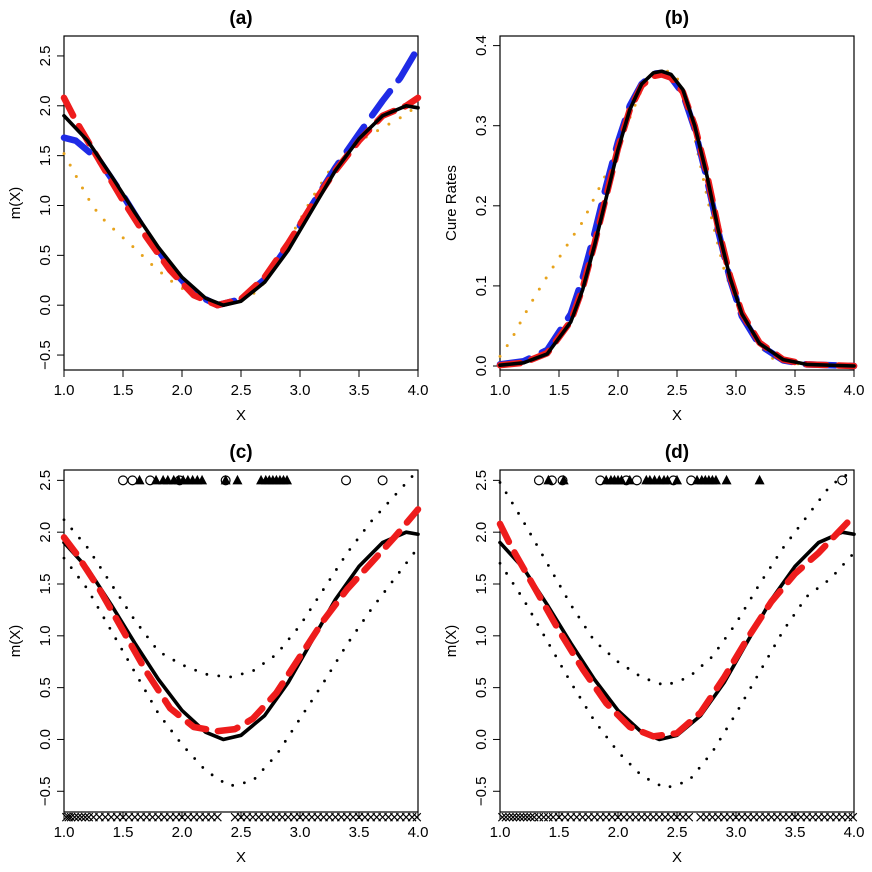  Describe the element at coordinates (677, 18) in the screenshot. I see `panel-title: (b)` at that location.